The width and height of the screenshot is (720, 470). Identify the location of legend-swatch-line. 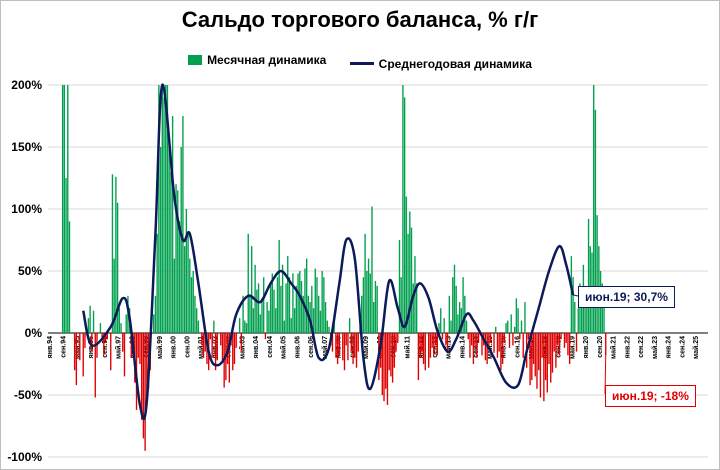
(361, 63).